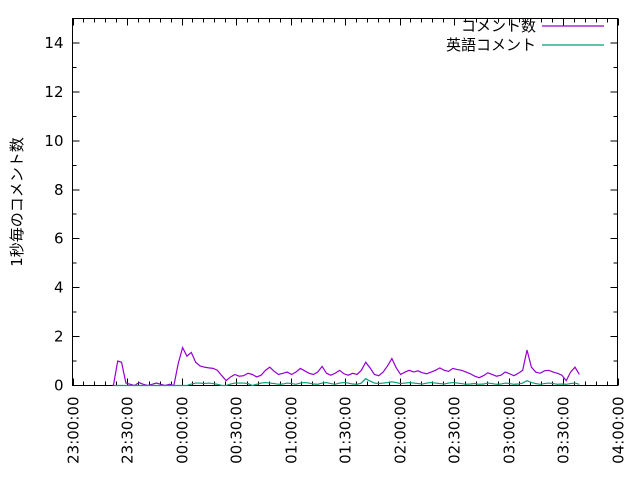 The height and width of the screenshot is (480, 640). I want to click on x-tick-label: 01:00:00, so click(292, 430).